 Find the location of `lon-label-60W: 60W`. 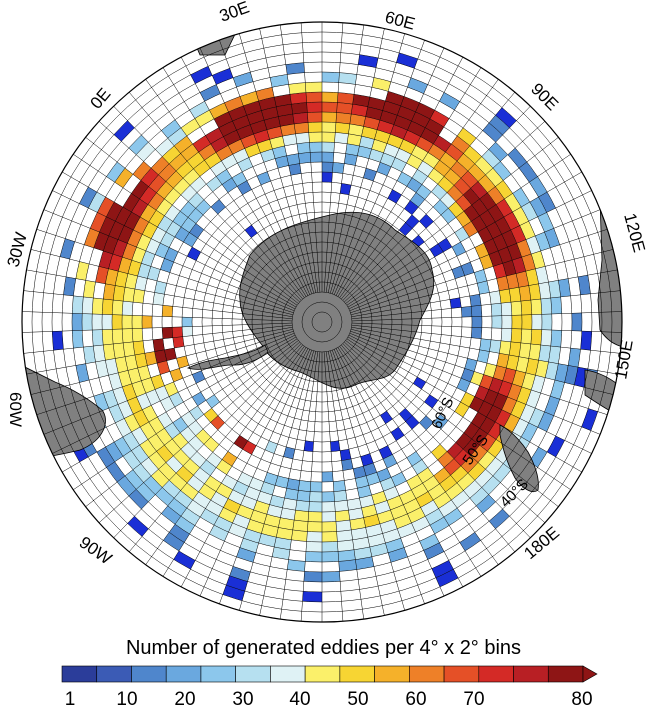

lon-label-60W: 60W is located at coordinates (15, 409).